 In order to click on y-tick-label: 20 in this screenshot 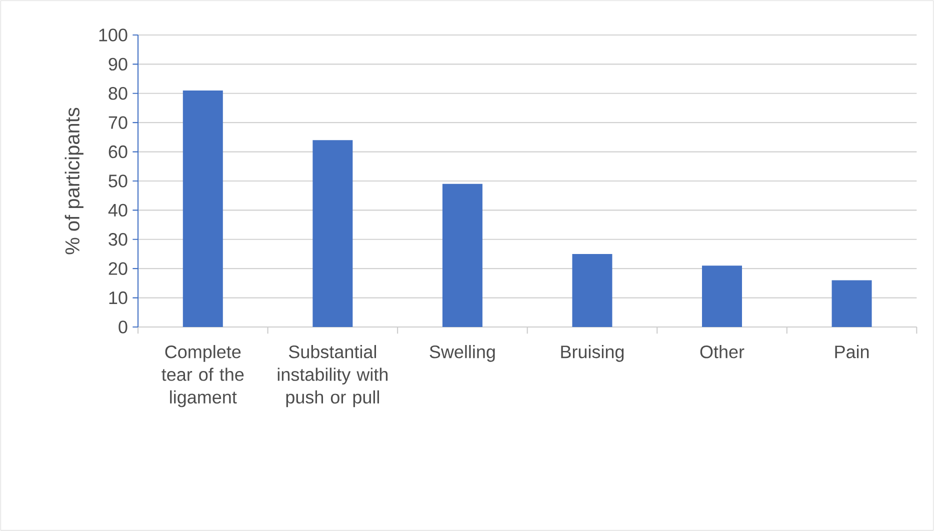, I will do `click(118, 268)`.